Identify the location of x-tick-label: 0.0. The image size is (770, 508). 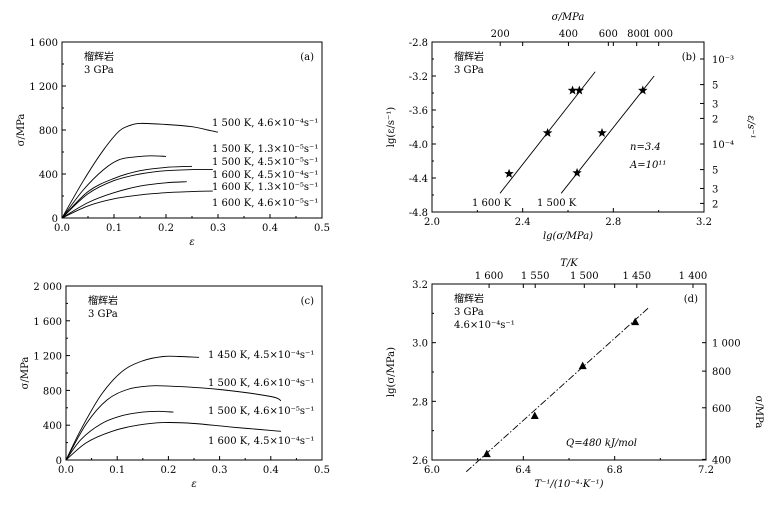
(62, 228).